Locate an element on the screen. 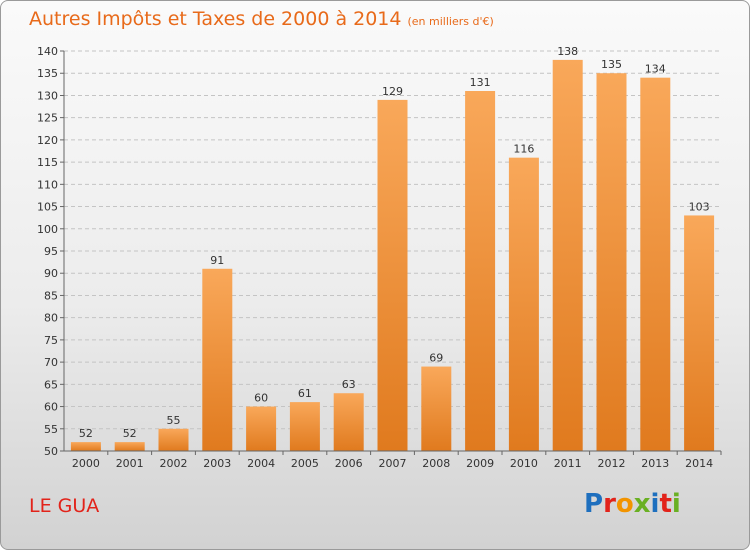  bar-value-label: 138 is located at coordinates (567, 51).